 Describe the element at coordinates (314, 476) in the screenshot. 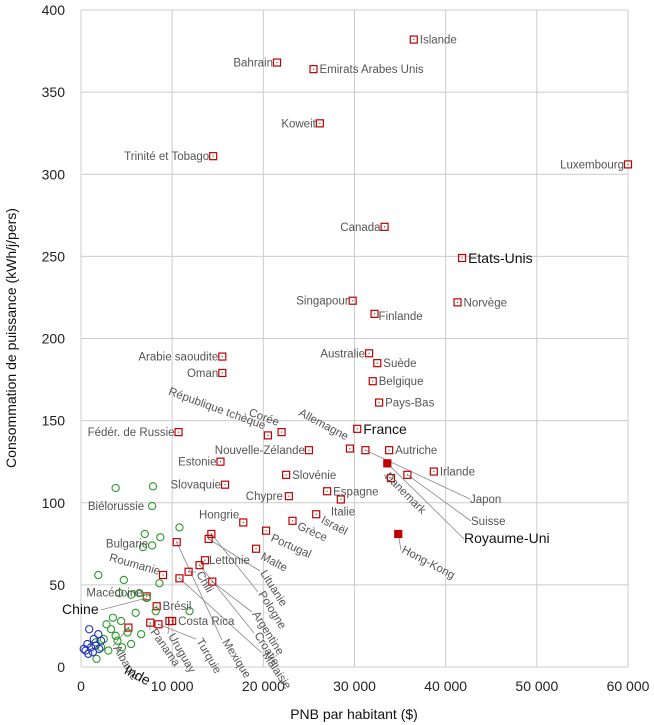

I see `point-label: Slovénie` at that location.